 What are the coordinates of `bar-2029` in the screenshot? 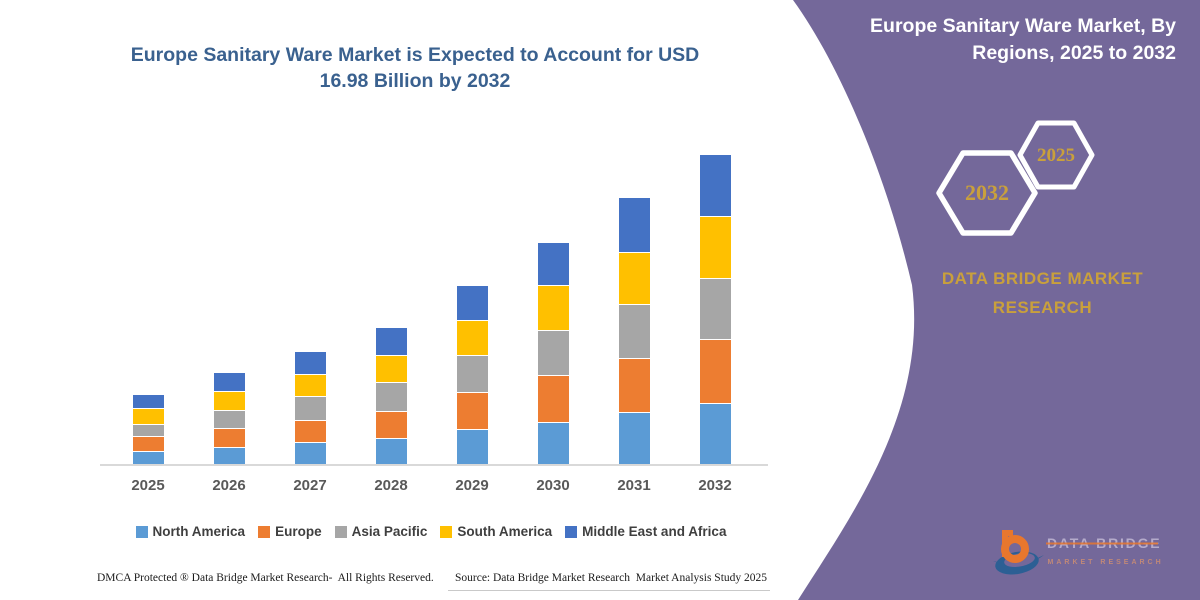 It's located at (472, 375).